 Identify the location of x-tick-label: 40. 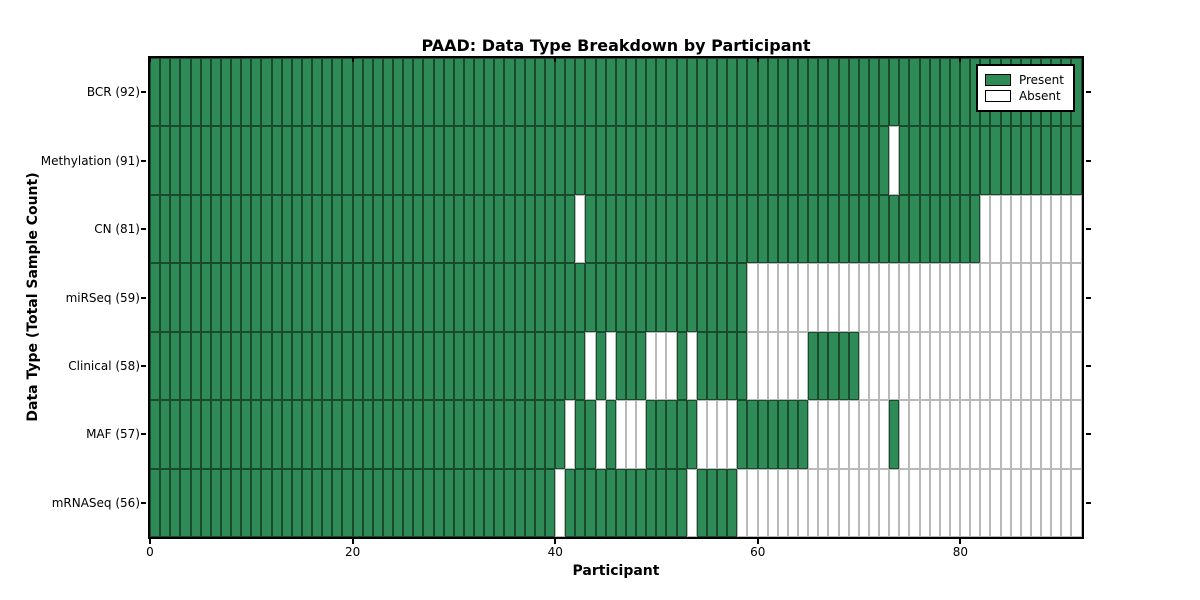
(555, 552).